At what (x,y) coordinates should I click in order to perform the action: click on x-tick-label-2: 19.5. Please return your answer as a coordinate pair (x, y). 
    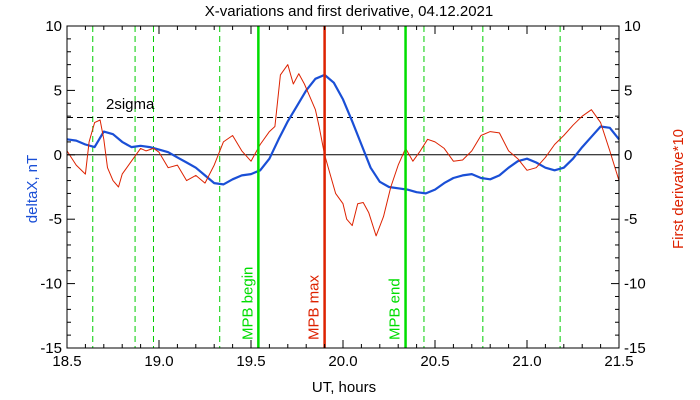
    Looking at the image, I should click on (250, 361).